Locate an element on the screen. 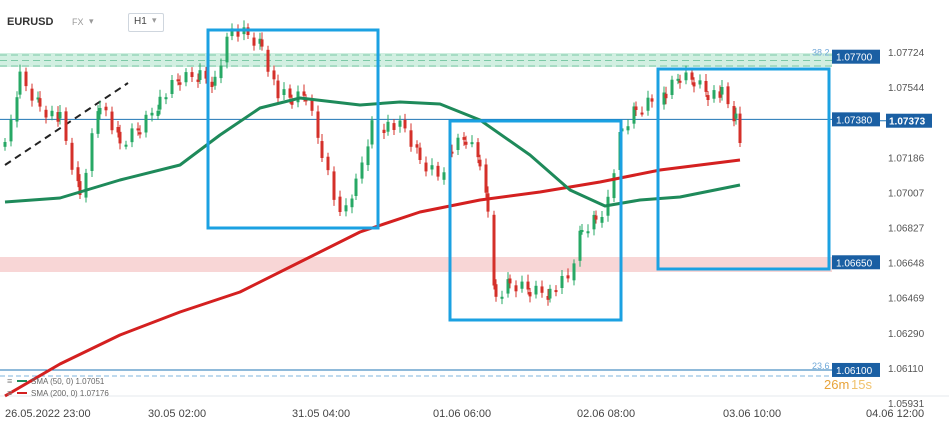 The image size is (949, 430). y-tick-label: 1.07724 is located at coordinates (906, 53).